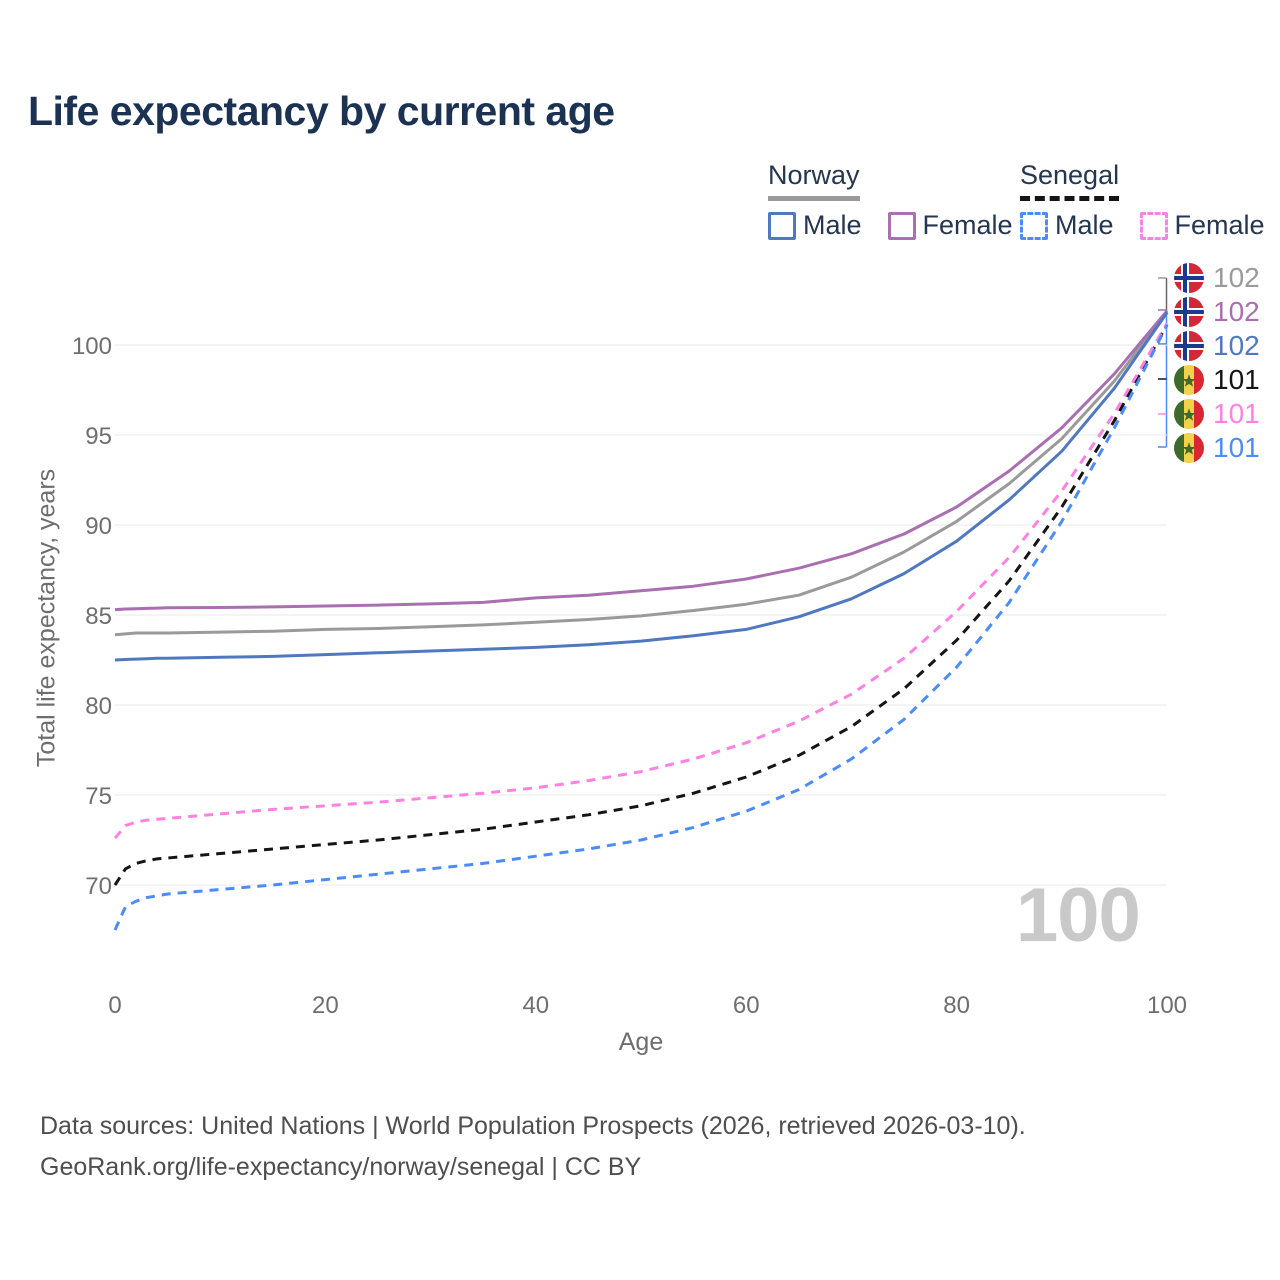 The image size is (1280, 1280). Describe the element at coordinates (1163, 362) in the screenshot. I see `callout-bracket` at that location.